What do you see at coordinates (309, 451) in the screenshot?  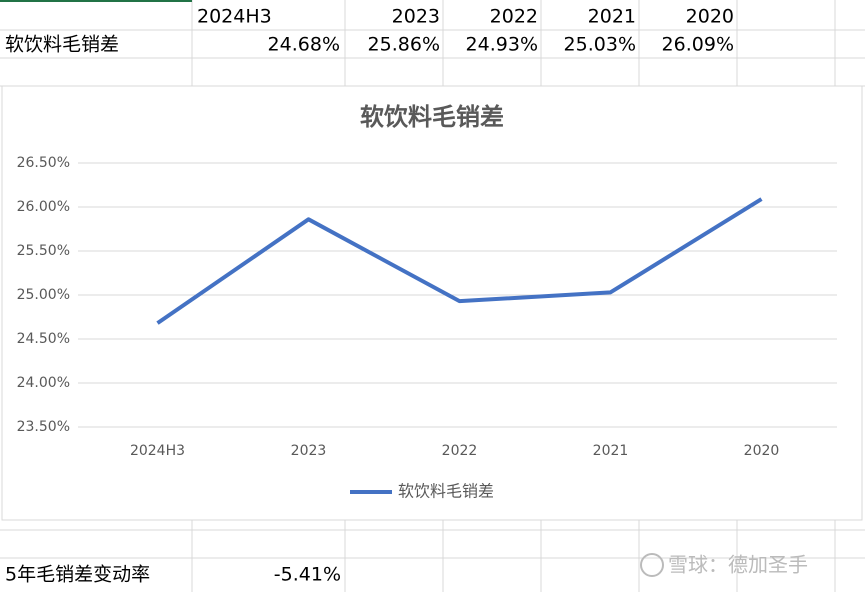 I see `x-tick-label: 2023` at bounding box center [309, 451].